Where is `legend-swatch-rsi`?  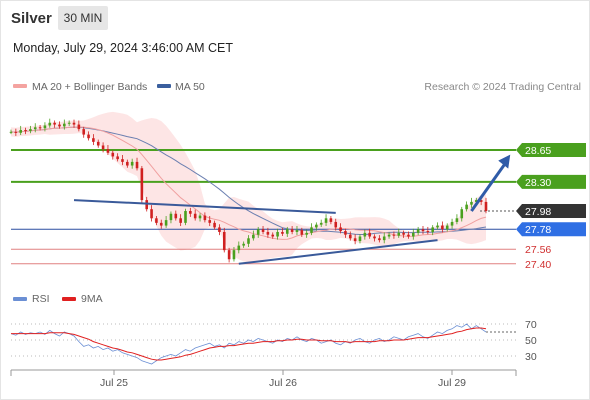
legend-swatch-rsi is located at coordinates (20, 299).